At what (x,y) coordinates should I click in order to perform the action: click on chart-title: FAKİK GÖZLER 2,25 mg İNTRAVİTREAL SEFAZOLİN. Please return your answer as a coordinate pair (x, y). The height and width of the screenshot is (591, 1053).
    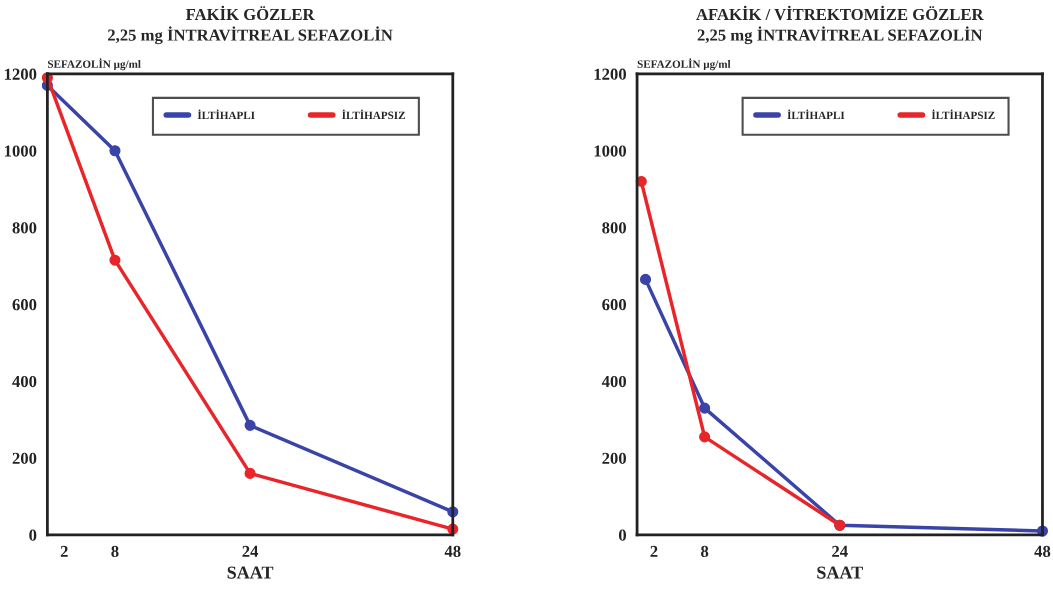
    Looking at the image, I should click on (250, 25).